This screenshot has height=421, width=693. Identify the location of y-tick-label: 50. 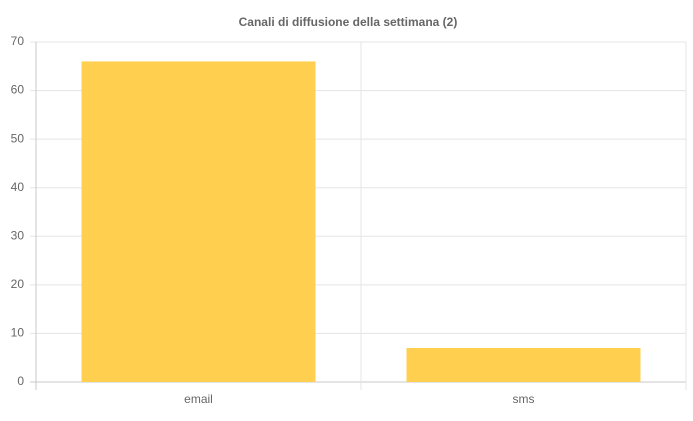
(18, 138).